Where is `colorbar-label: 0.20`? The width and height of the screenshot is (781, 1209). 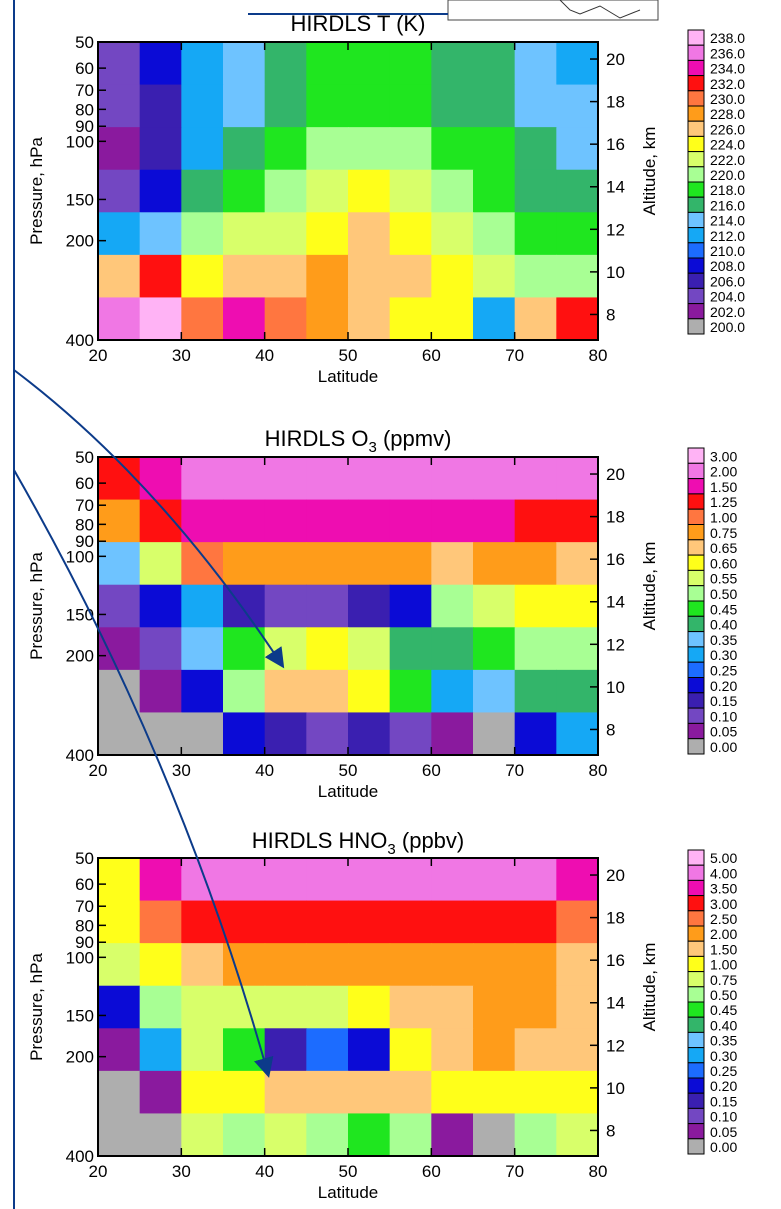 colorbar-label: 0.20 is located at coordinates (723, 686).